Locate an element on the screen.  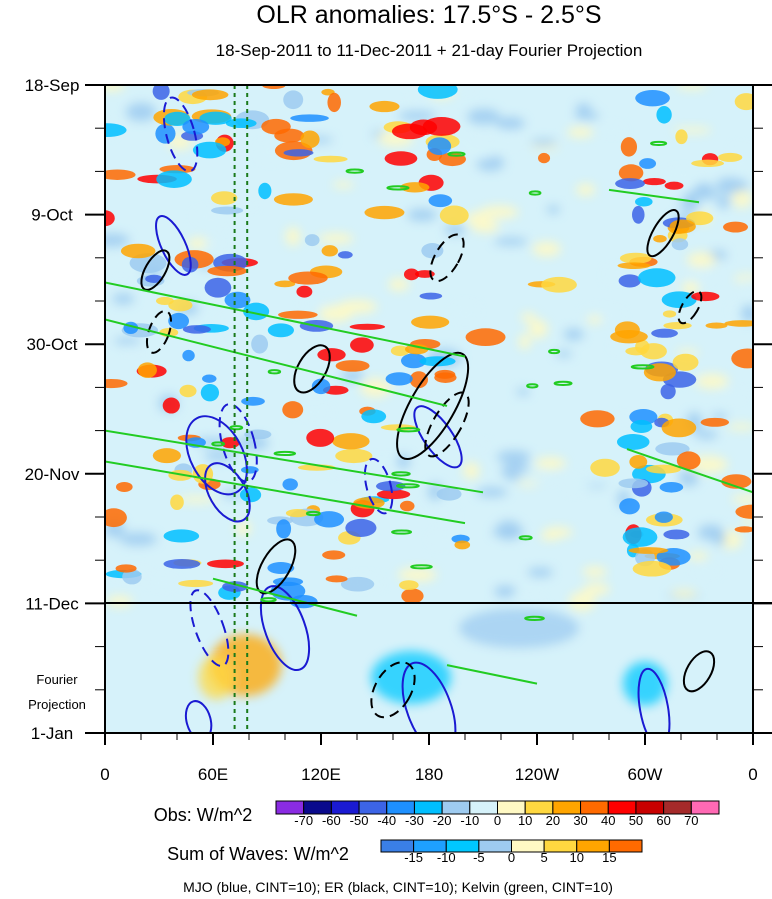
x-tick-label: 120E is located at coordinates (321, 774).